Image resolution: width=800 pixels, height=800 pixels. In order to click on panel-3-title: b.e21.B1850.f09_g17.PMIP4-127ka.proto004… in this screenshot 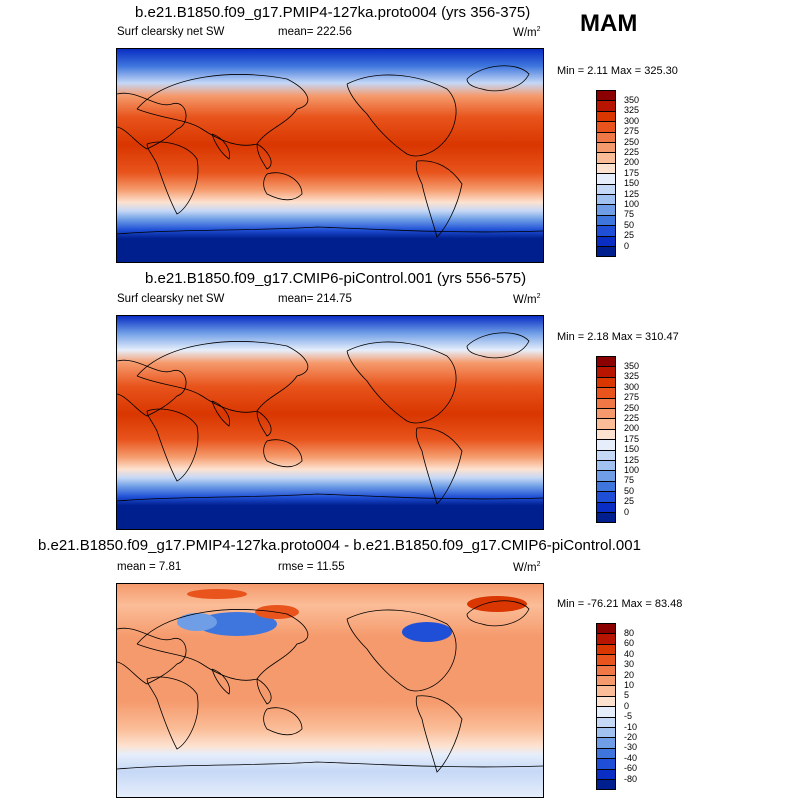, I will do `click(339, 545)`.